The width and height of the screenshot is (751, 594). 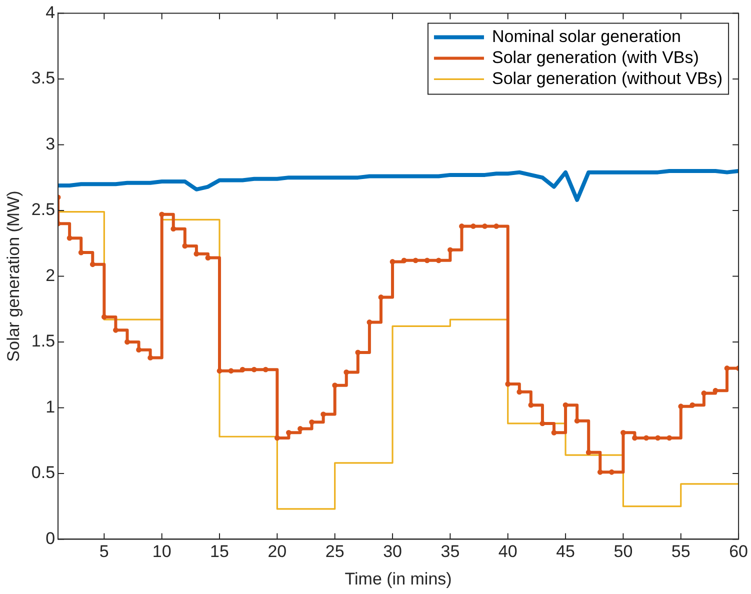 I want to click on x-tick-label: 25, so click(x=334, y=552).